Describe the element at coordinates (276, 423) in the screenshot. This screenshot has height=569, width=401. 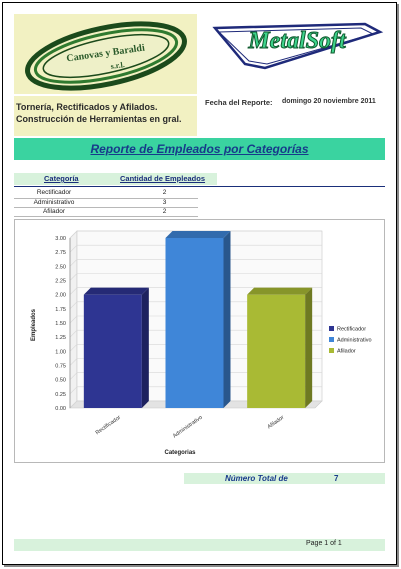
I see `x-tick-label: Afilador` at that location.